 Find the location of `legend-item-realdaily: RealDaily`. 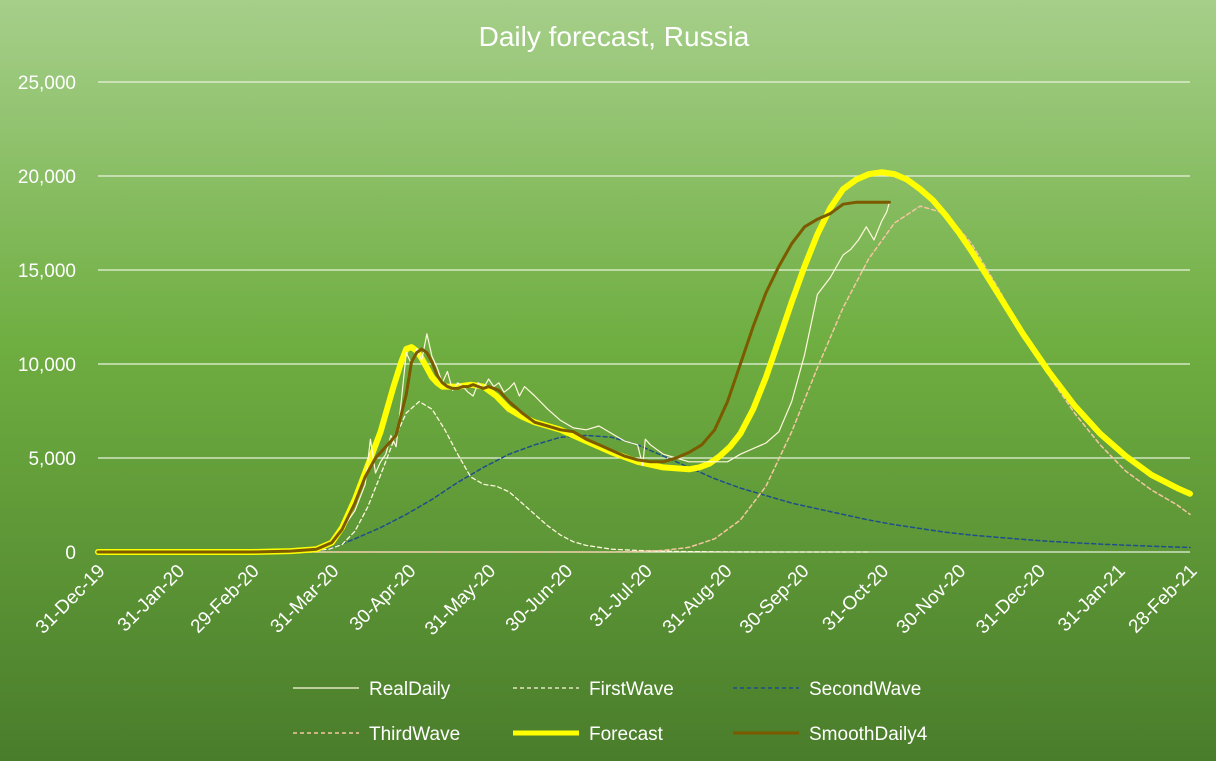

legend-item-realdaily: RealDaily is located at coordinates (372, 689).